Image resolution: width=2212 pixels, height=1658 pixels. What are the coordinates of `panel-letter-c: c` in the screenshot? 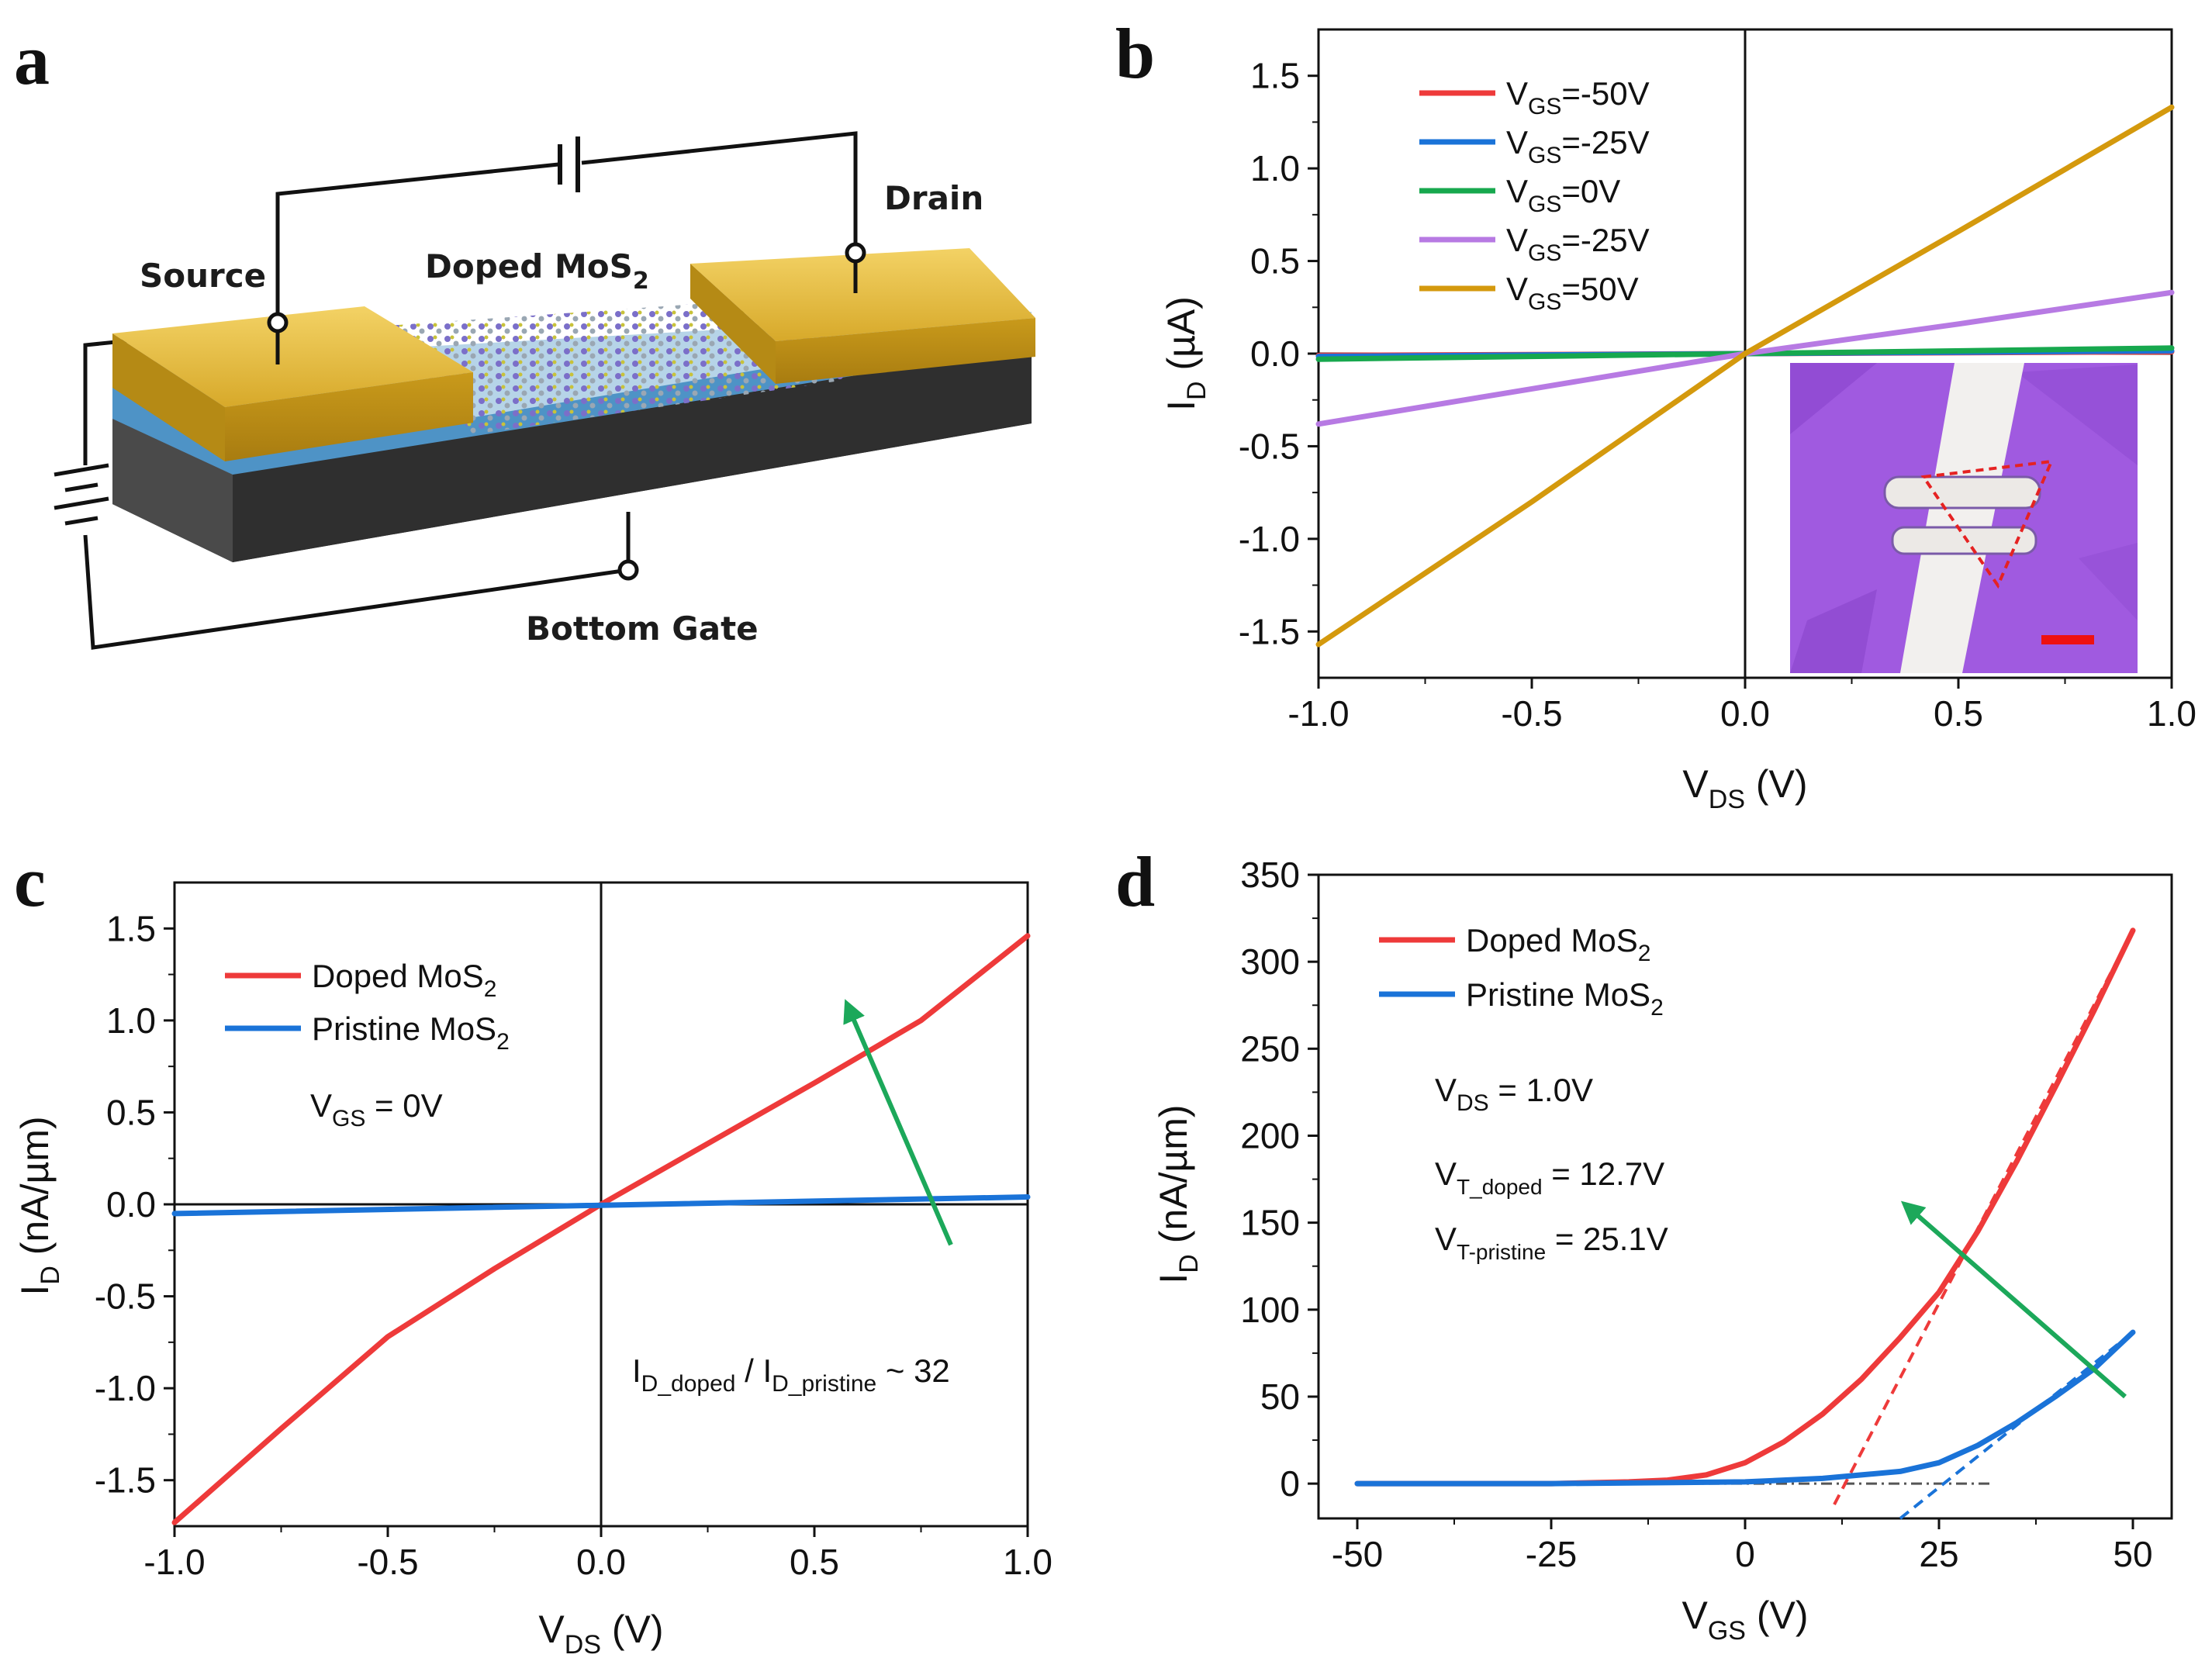 It's located at (30, 881).